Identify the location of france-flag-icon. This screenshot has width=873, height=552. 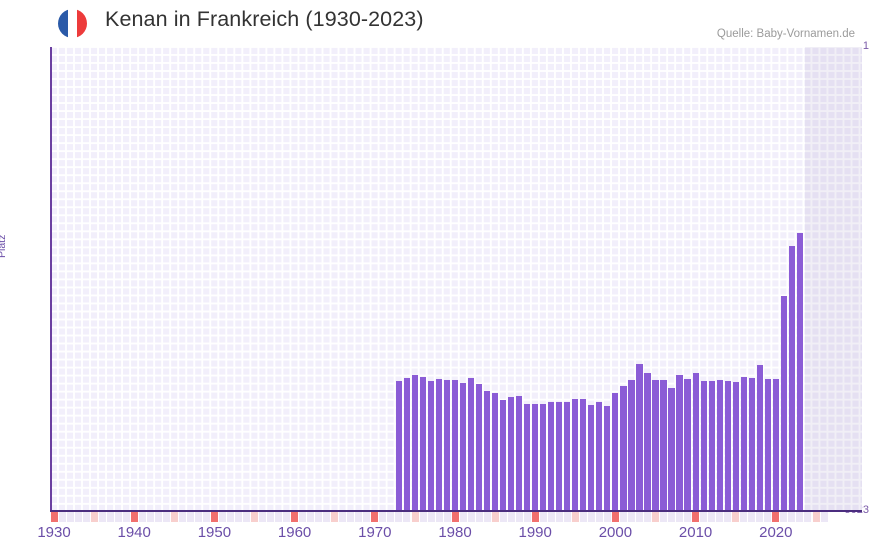
(72, 23).